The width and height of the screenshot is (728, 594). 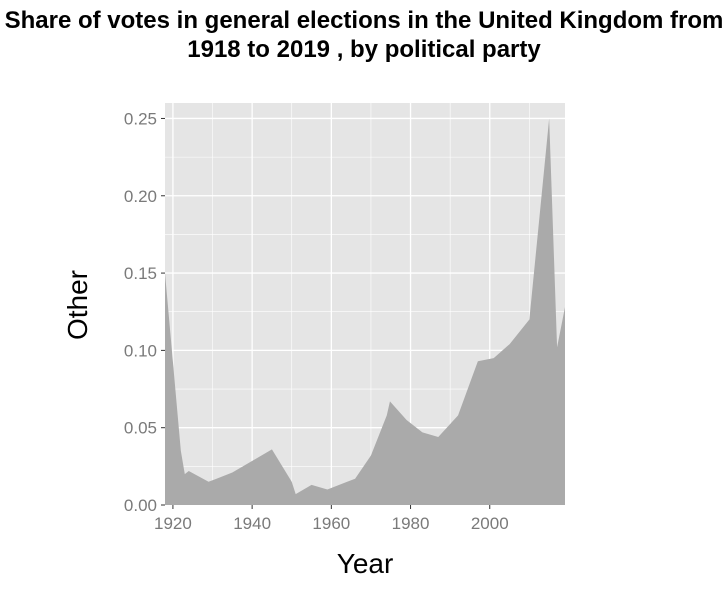 What do you see at coordinates (140, 196) in the screenshot?
I see `y-tick-label: 0.20` at bounding box center [140, 196].